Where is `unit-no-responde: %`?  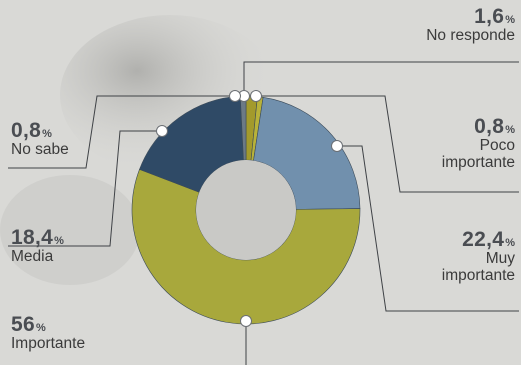 unit-no-responde: % is located at coordinates (510, 20).